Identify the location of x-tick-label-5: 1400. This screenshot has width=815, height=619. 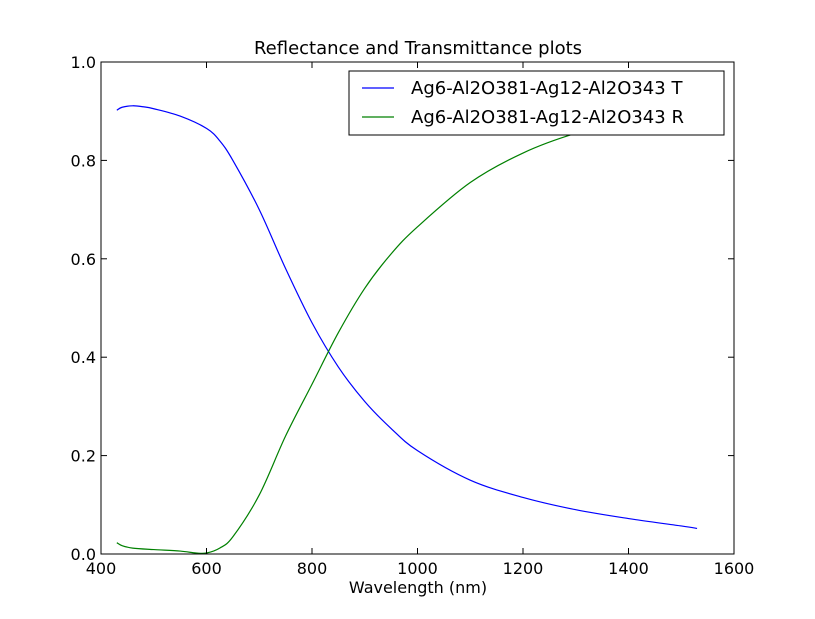
(628, 568).